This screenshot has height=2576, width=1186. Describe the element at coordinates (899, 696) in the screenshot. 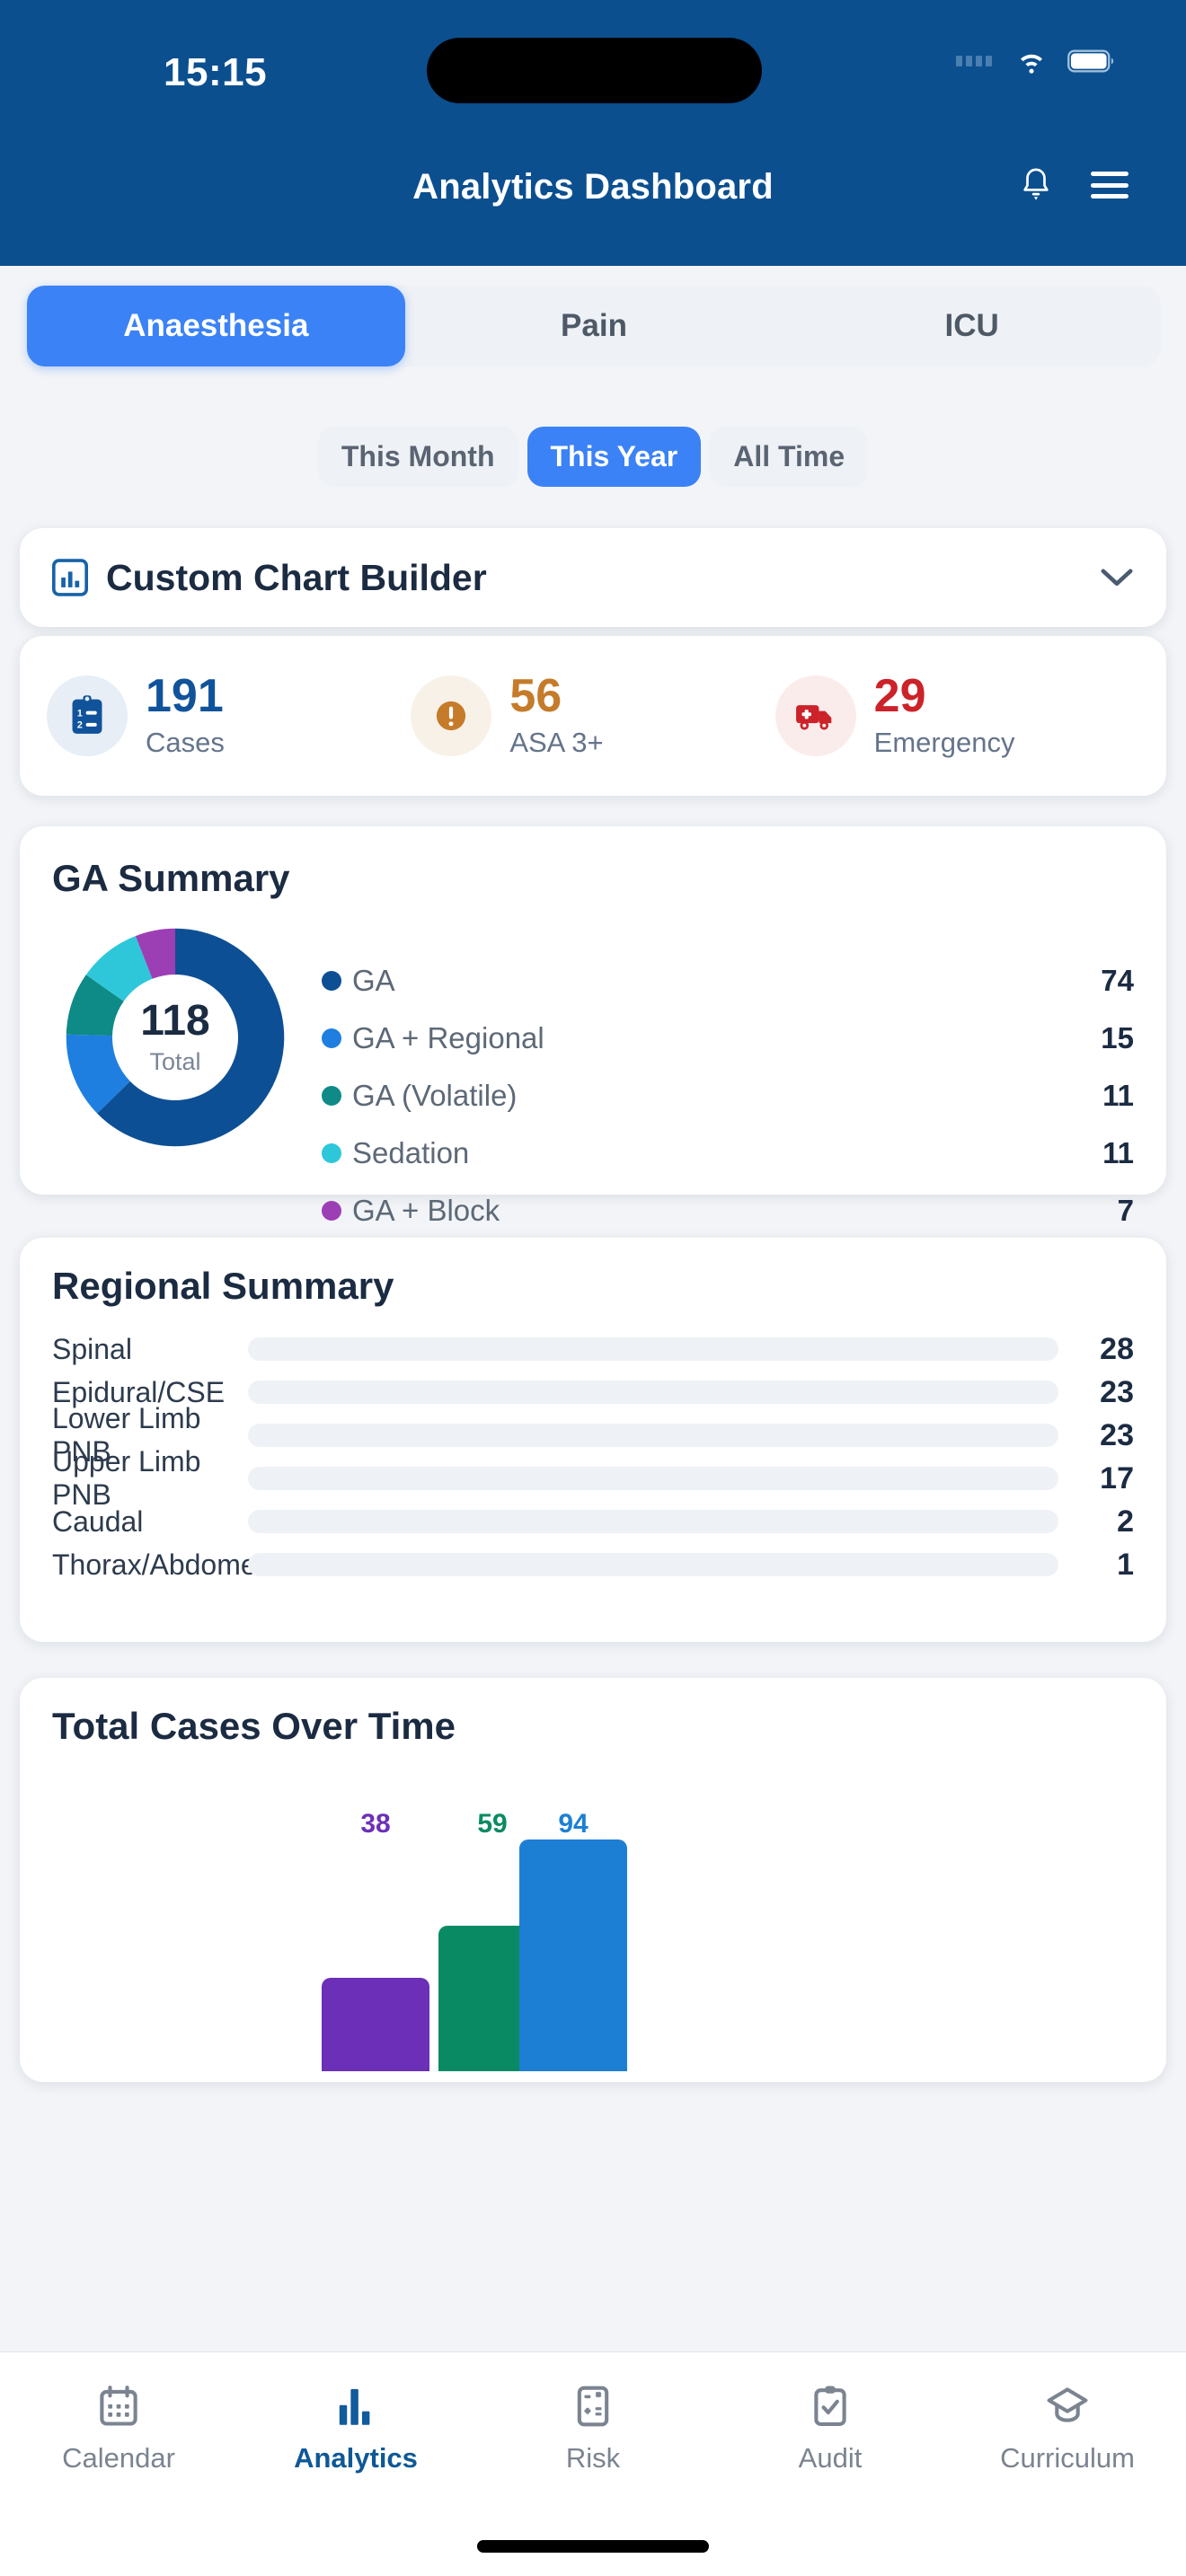

I see `kpi-emergency-value: 29` at that location.